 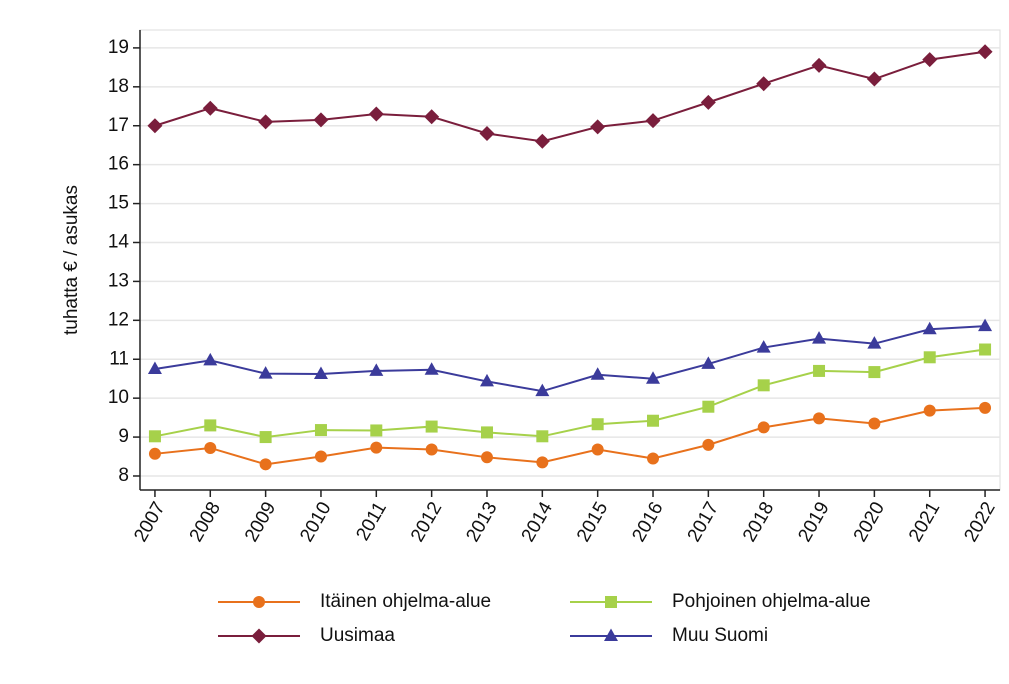 I want to click on x-tick-label: 2011, so click(x=371, y=522).